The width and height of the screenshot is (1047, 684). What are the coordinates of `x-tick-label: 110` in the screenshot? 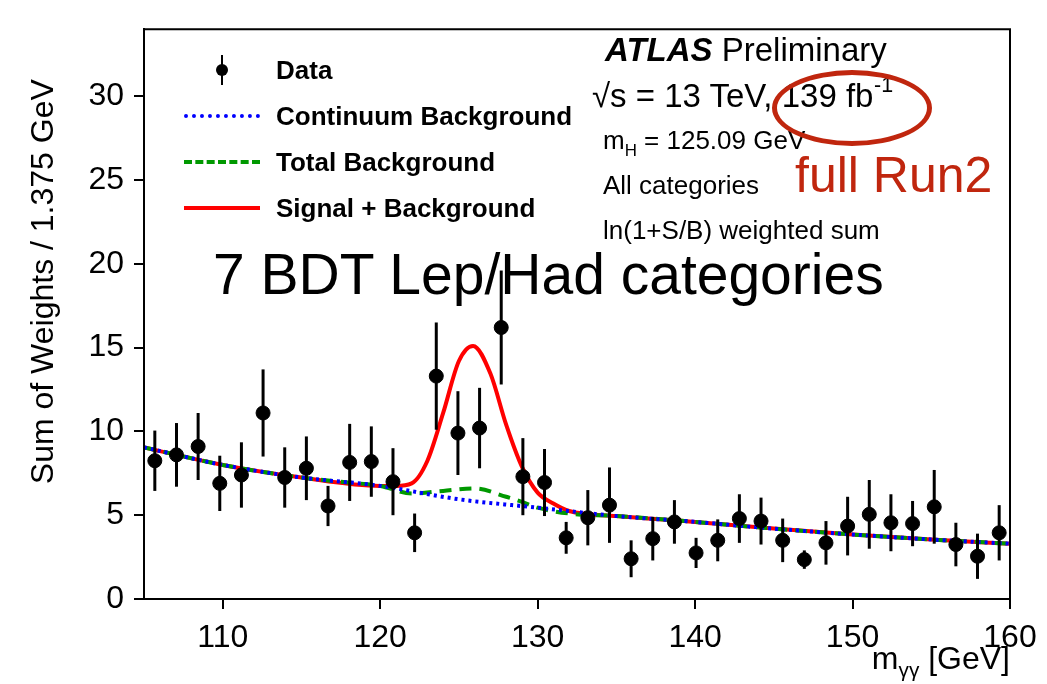 It's located at (223, 636).